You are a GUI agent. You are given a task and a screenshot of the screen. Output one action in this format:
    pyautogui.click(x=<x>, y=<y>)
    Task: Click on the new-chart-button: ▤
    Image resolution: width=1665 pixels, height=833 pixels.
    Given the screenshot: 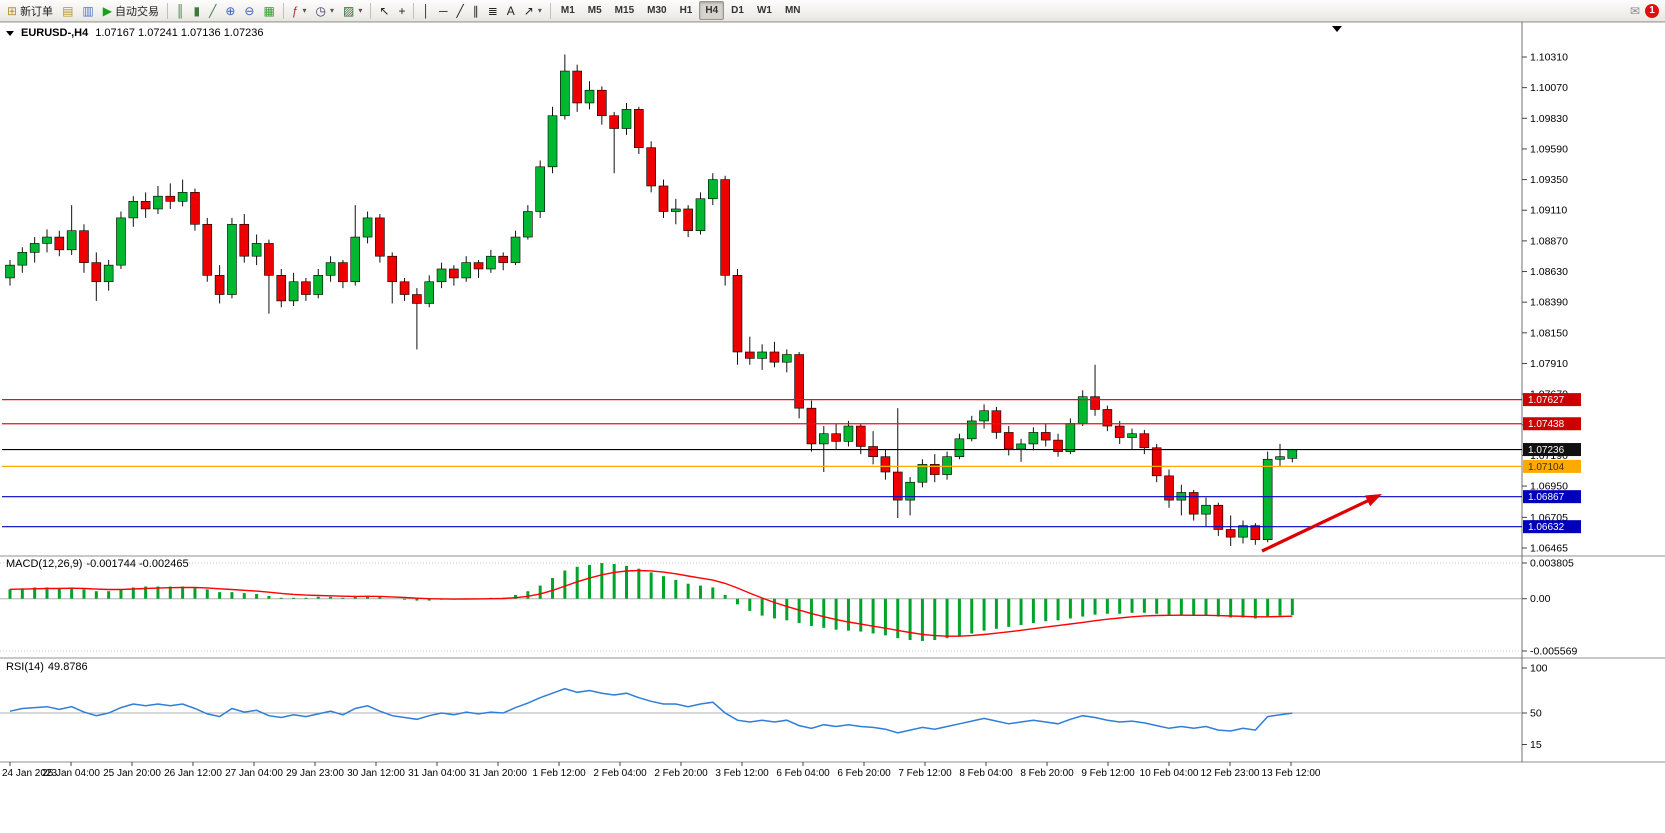 What is the action you would take?
    pyautogui.click(x=67, y=10)
    